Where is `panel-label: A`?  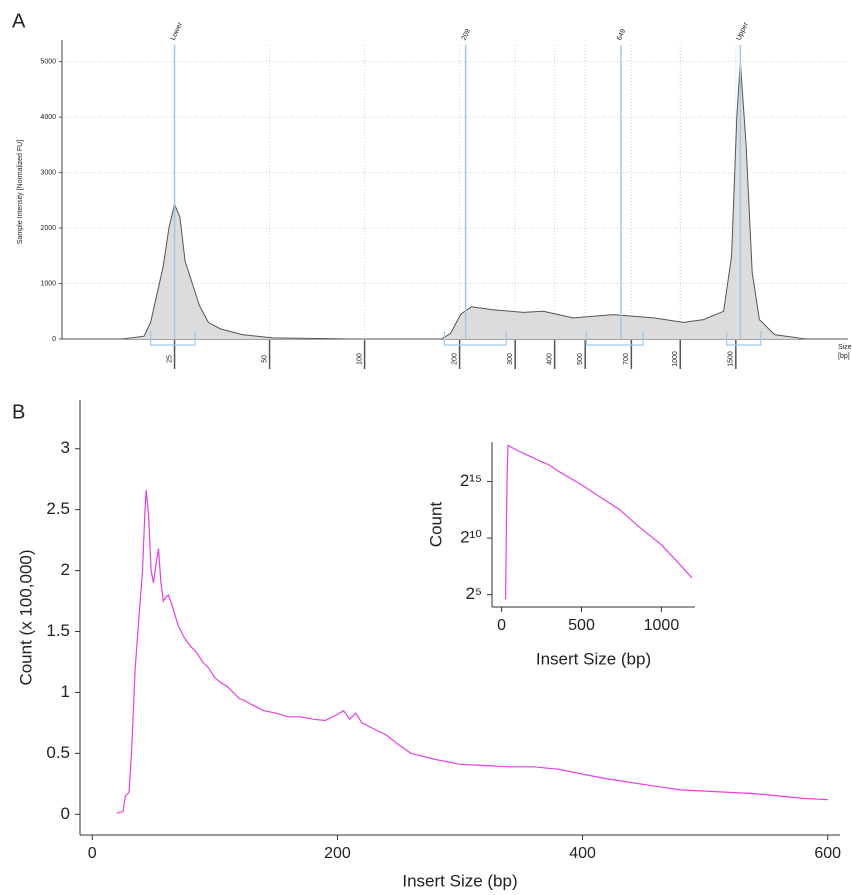
panel-label: A is located at coordinates (19, 21).